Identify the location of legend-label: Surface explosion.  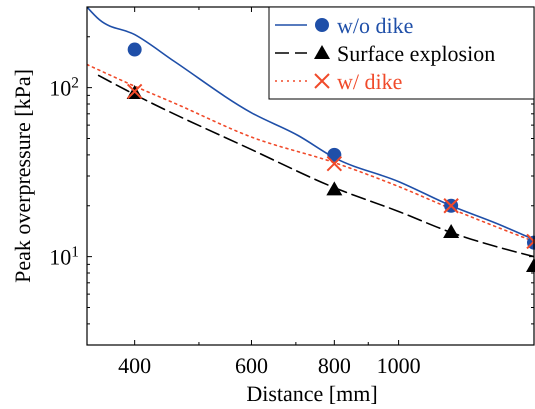
(416, 53).